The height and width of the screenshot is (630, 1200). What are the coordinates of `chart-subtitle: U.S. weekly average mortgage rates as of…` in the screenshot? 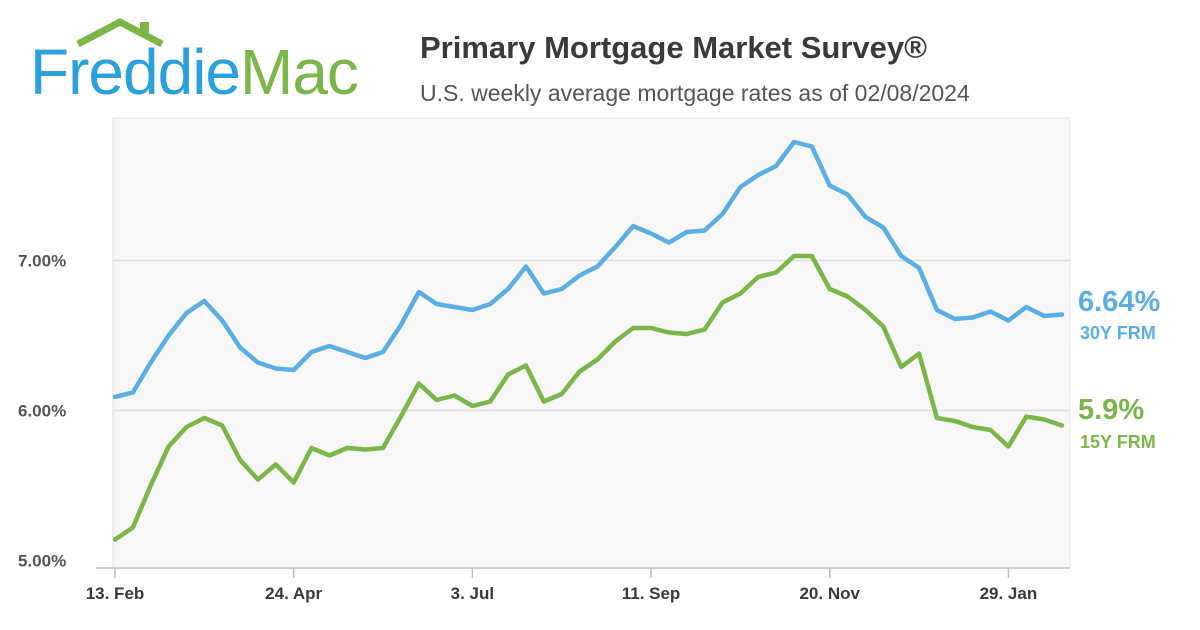 It's located at (695, 93).